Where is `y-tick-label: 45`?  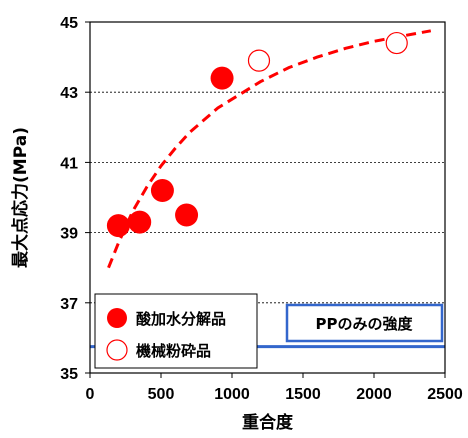
y-tick-label: 45 is located at coordinates (69, 23).